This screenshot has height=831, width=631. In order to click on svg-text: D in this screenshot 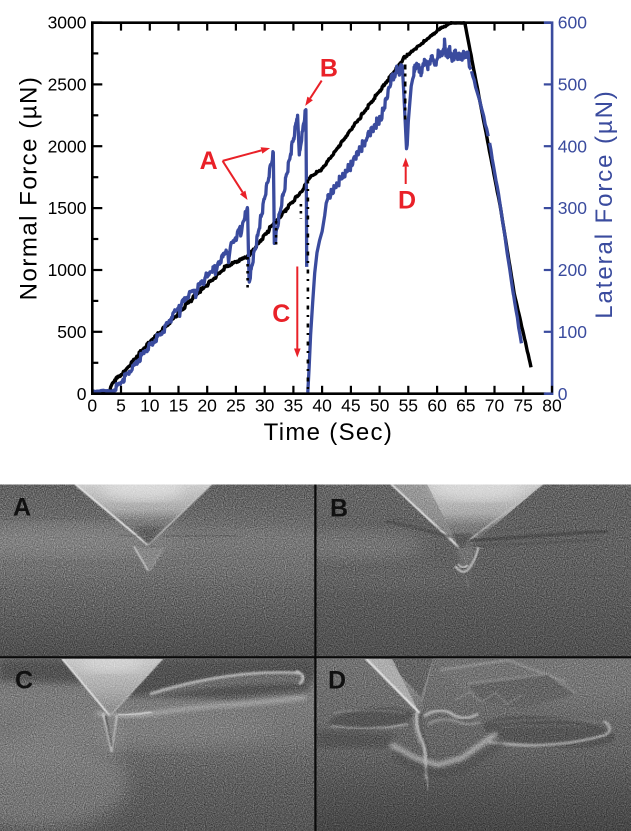, I will do `click(407, 201)`.